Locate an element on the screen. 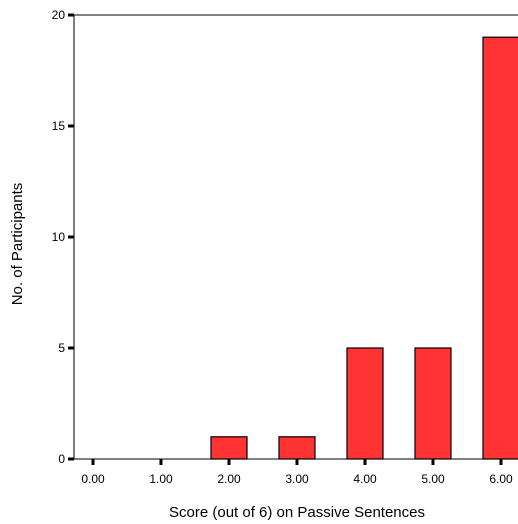  y-tick-label-5: 5 is located at coordinates (61, 348).